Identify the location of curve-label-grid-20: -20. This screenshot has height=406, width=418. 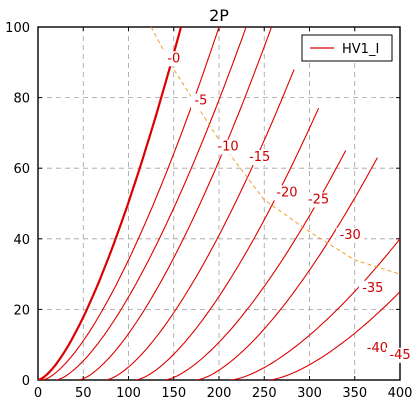
(286, 192).